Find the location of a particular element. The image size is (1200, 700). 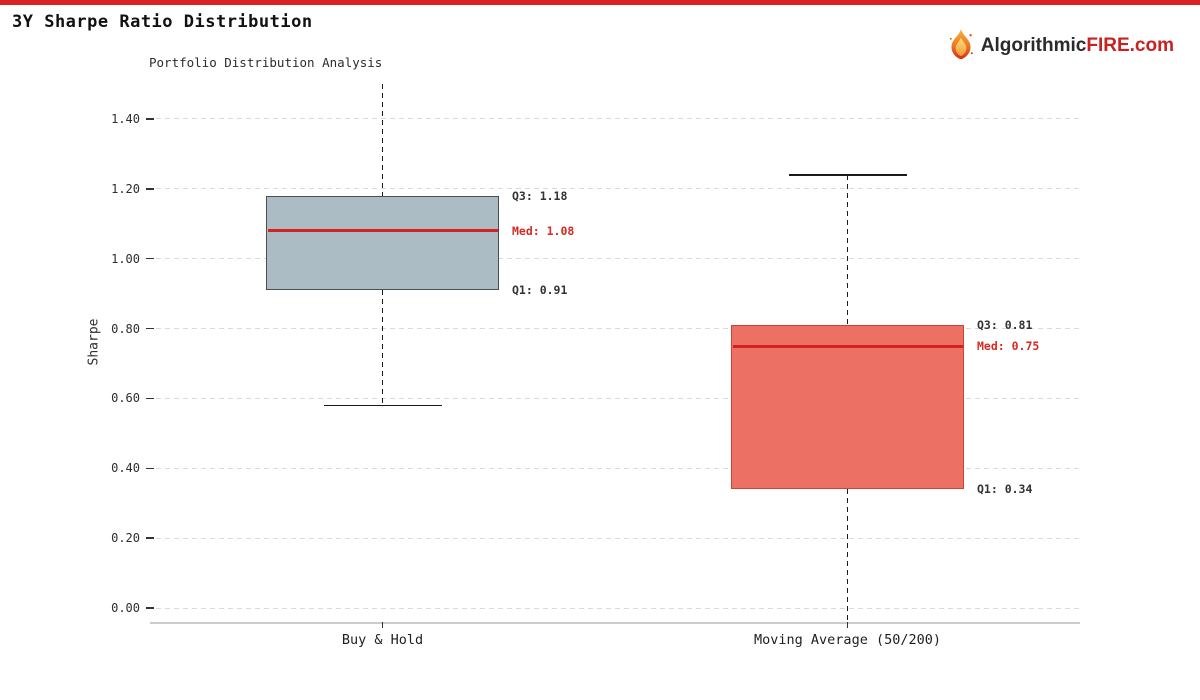

median-line-buy-hold is located at coordinates (382, 231).